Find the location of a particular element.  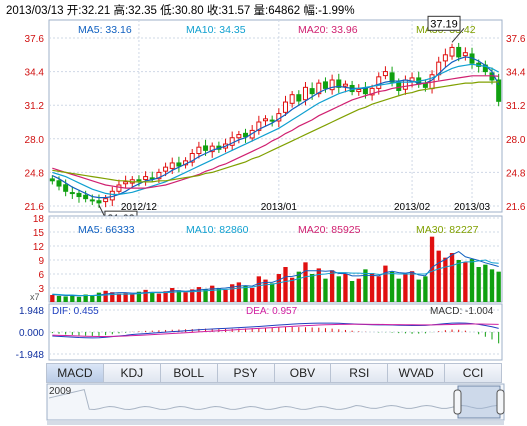

volume-tick-left: 6 is located at coordinates (41, 275).